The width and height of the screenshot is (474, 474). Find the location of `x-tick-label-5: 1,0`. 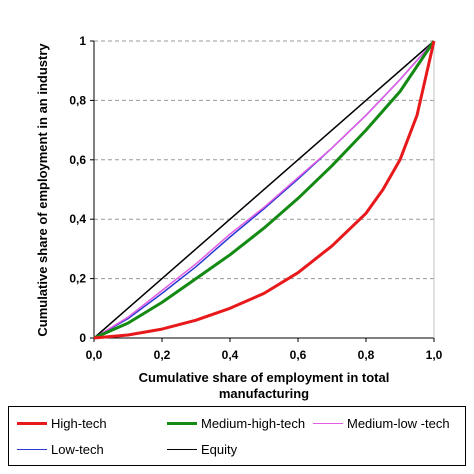

x-tick-label-5: 1,0 is located at coordinates (434, 355).